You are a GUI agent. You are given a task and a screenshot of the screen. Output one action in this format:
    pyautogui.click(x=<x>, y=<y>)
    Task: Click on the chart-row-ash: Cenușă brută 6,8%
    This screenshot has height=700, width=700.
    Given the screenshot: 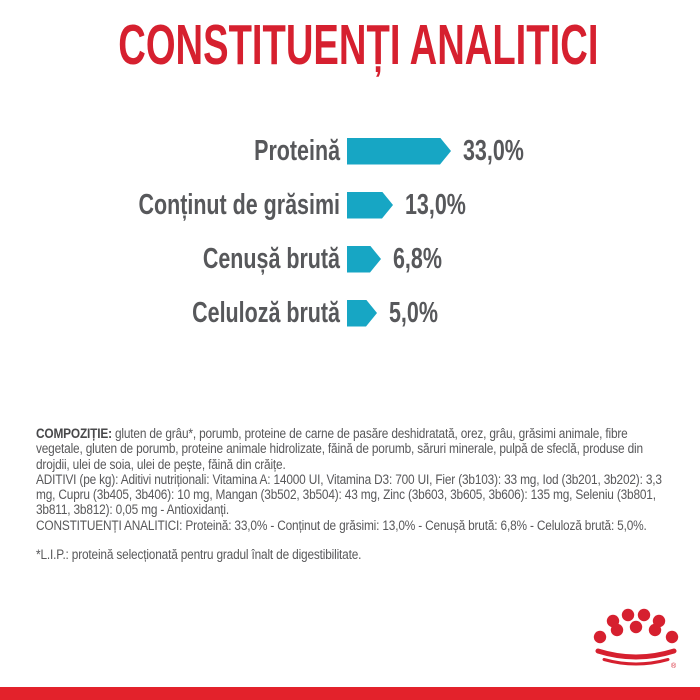 What is the action you would take?
    pyautogui.click(x=350, y=259)
    